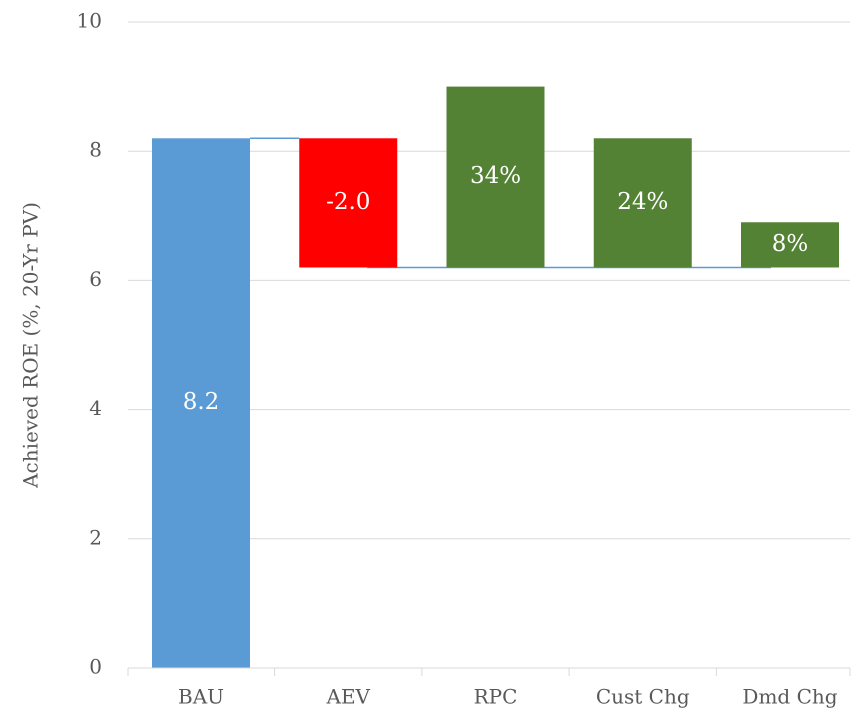 This screenshot has height=718, width=865. What do you see at coordinates (31, 345) in the screenshot?
I see `y-axis-title: Achieved ROE (%, 20-Yr PV)` at bounding box center [31, 345].